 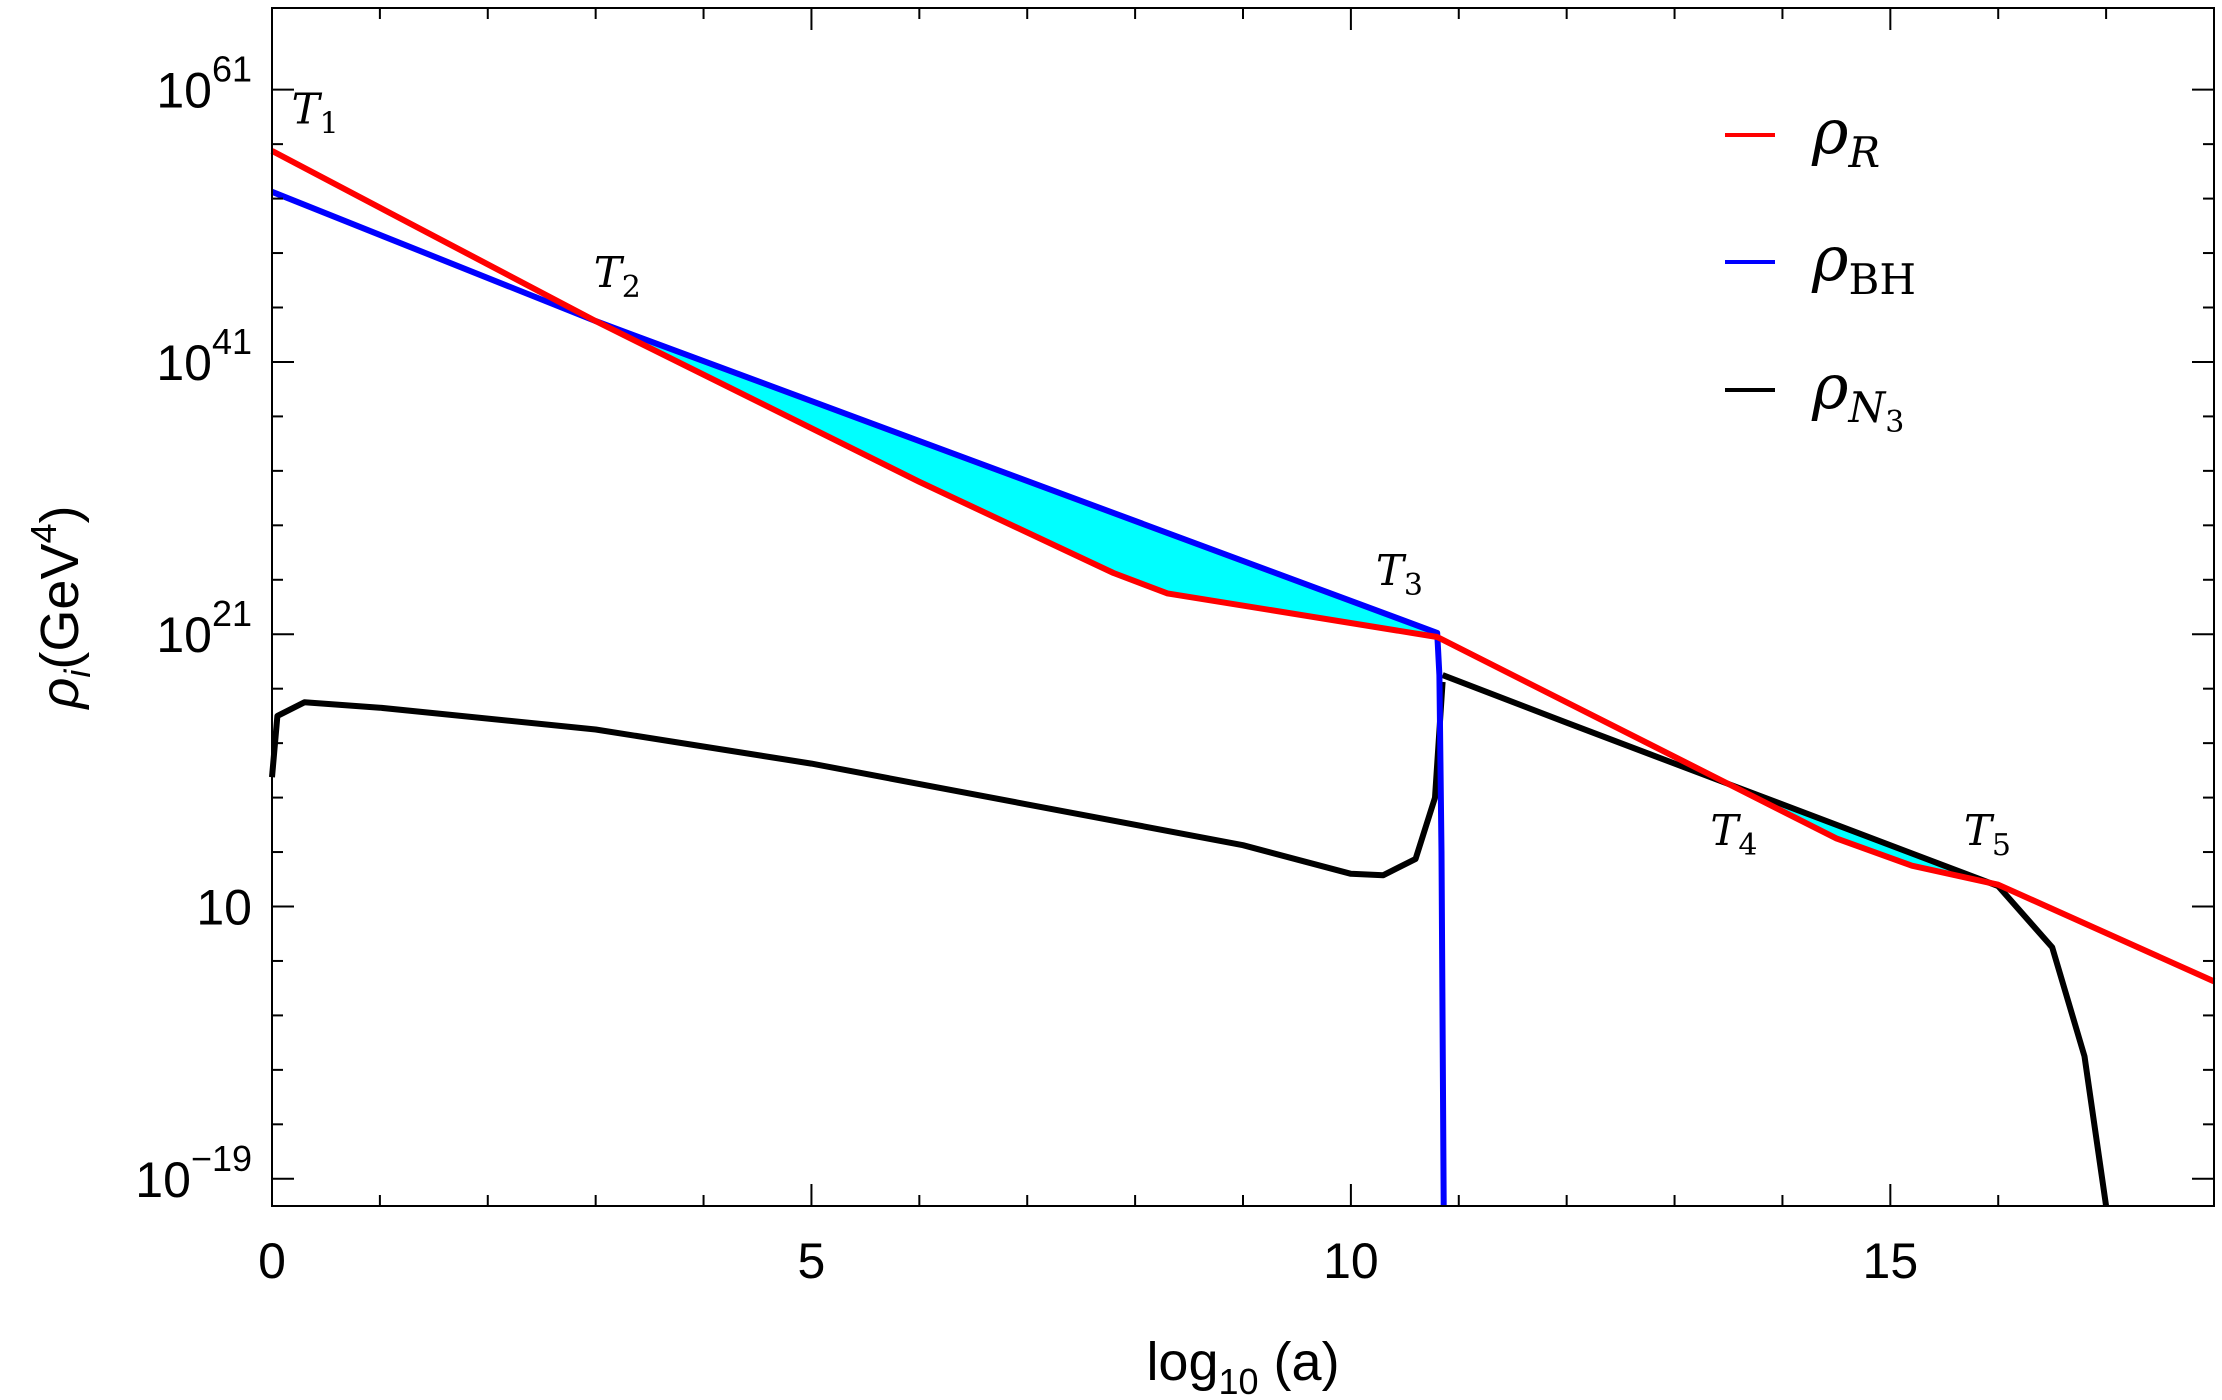 I want to click on x-tick-label: 10, so click(x=1351, y=1261).